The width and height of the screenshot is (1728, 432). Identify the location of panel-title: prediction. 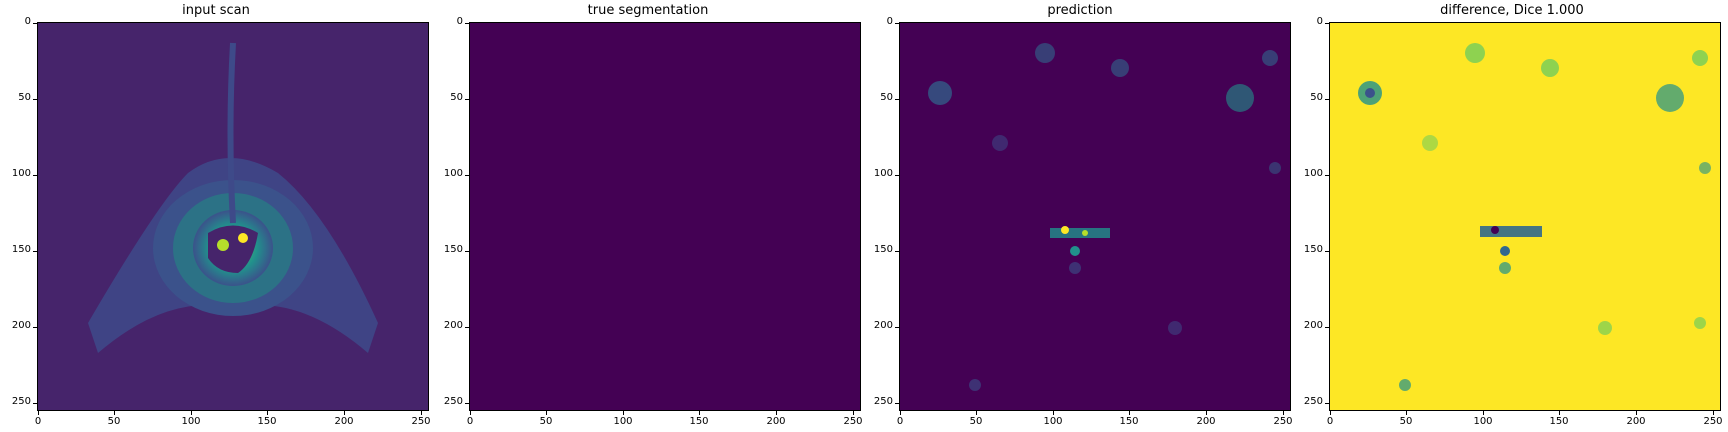
(1080, 10).